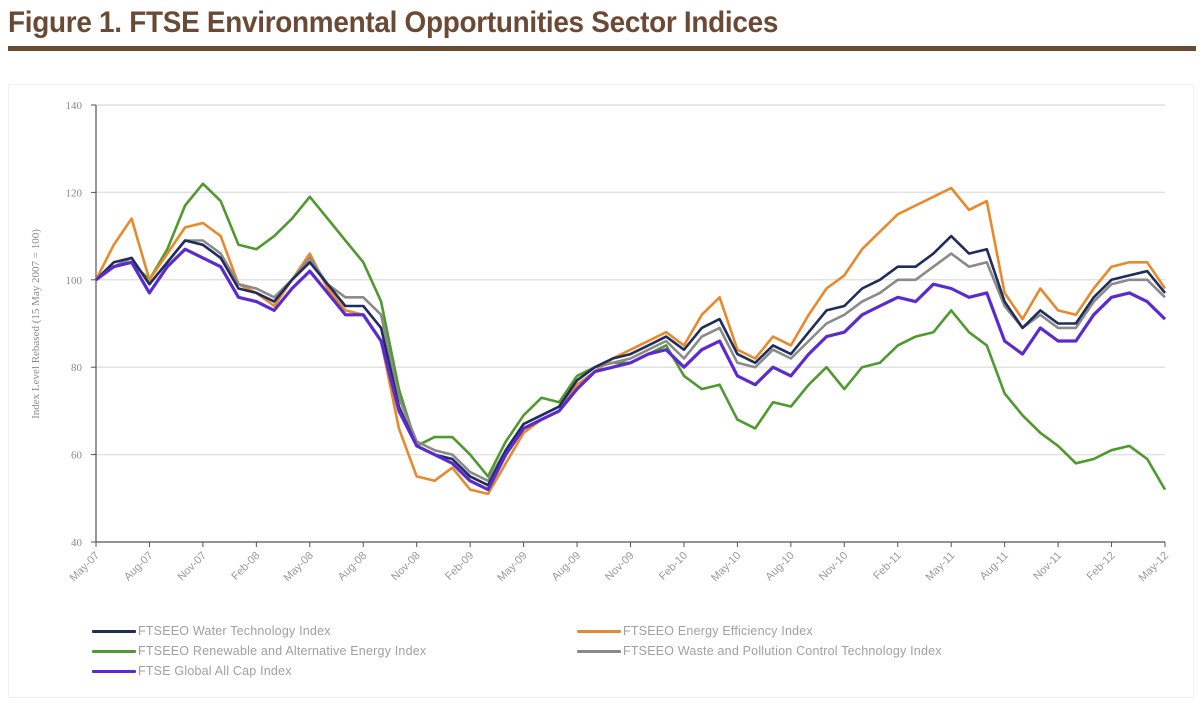 The height and width of the screenshot is (707, 1200). Describe the element at coordinates (74, 281) in the screenshot. I see `y-tick-label: 100` at that location.